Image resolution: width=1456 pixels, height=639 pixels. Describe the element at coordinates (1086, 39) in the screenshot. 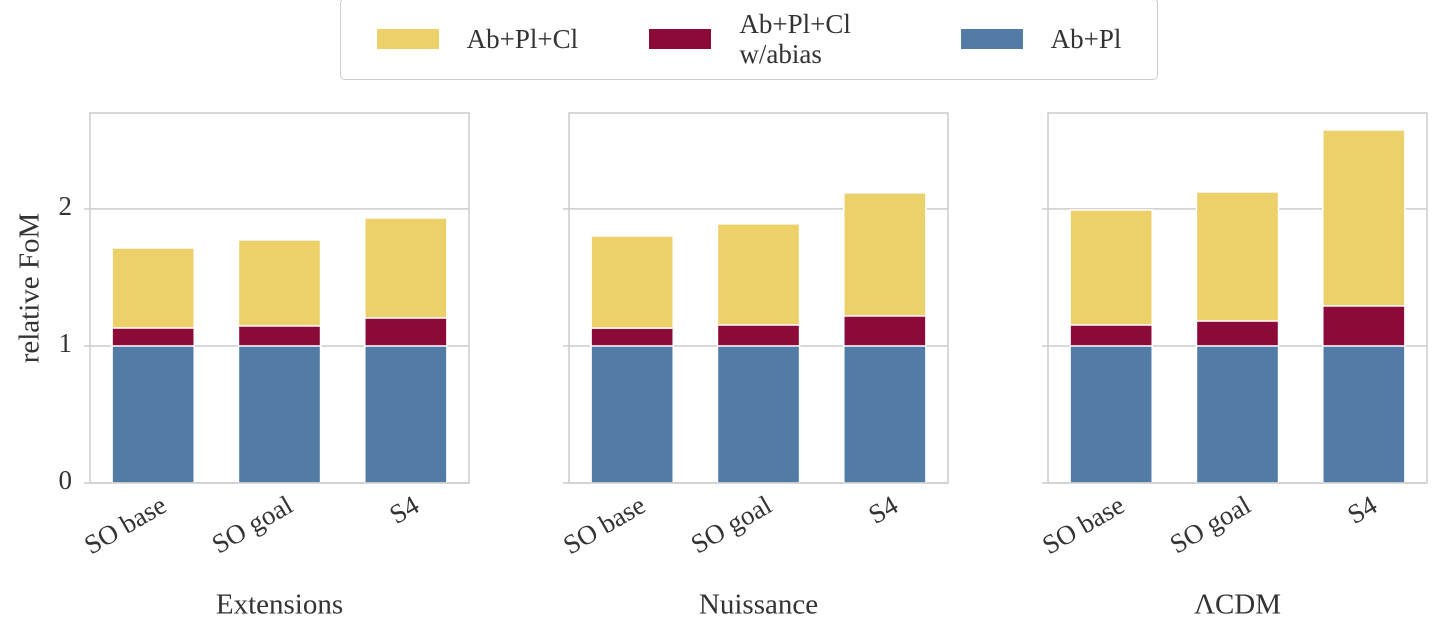

I see `legend-label: Ab+Pl` at that location.